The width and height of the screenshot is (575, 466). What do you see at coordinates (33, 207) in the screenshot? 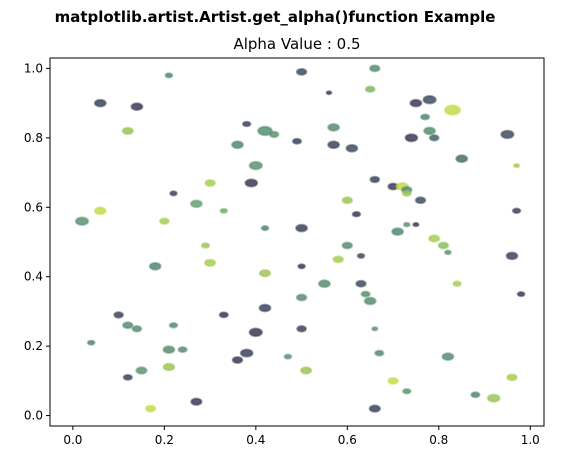
I see `y-tick-label: 0.6` at bounding box center [33, 207].